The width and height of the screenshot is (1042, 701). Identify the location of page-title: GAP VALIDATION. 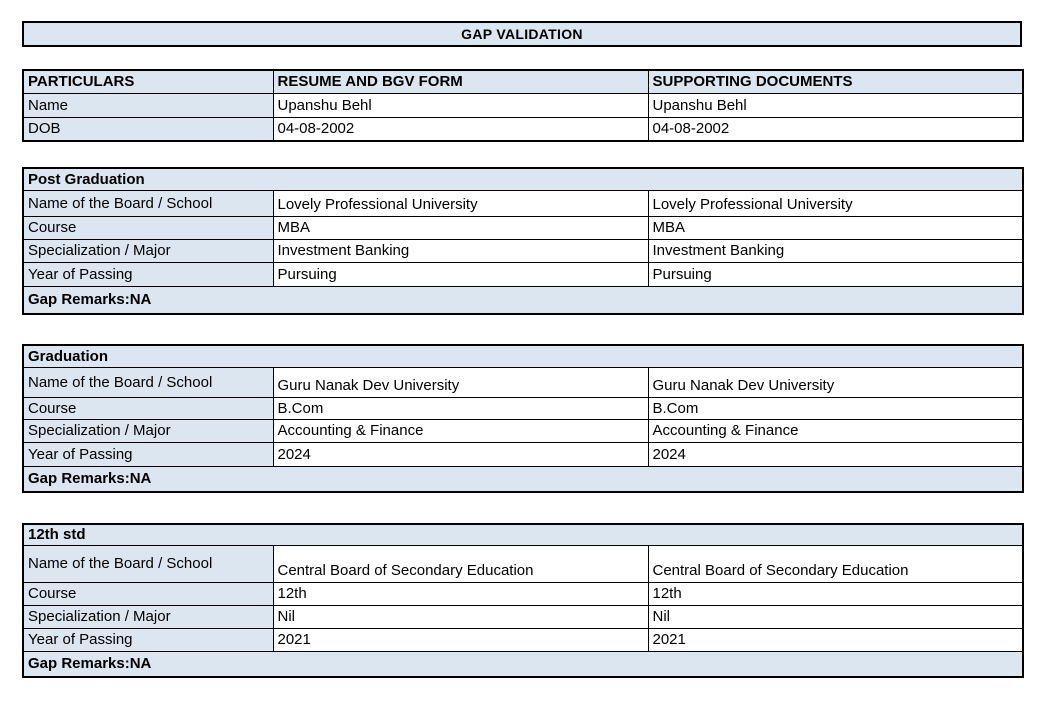
(522, 34).